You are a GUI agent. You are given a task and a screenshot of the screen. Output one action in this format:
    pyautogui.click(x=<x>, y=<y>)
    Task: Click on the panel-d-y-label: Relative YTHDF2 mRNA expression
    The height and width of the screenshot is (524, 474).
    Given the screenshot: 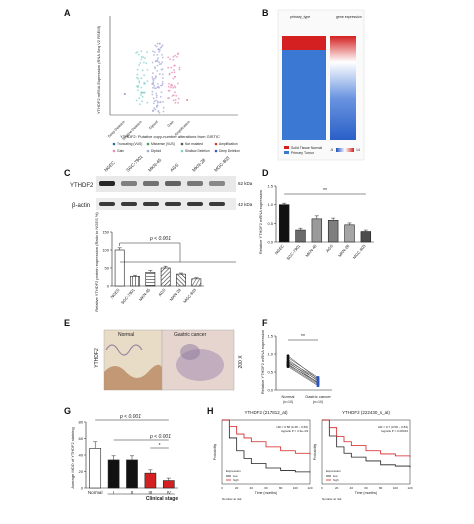 What is the action you would take?
    pyautogui.click(x=260, y=222)
    